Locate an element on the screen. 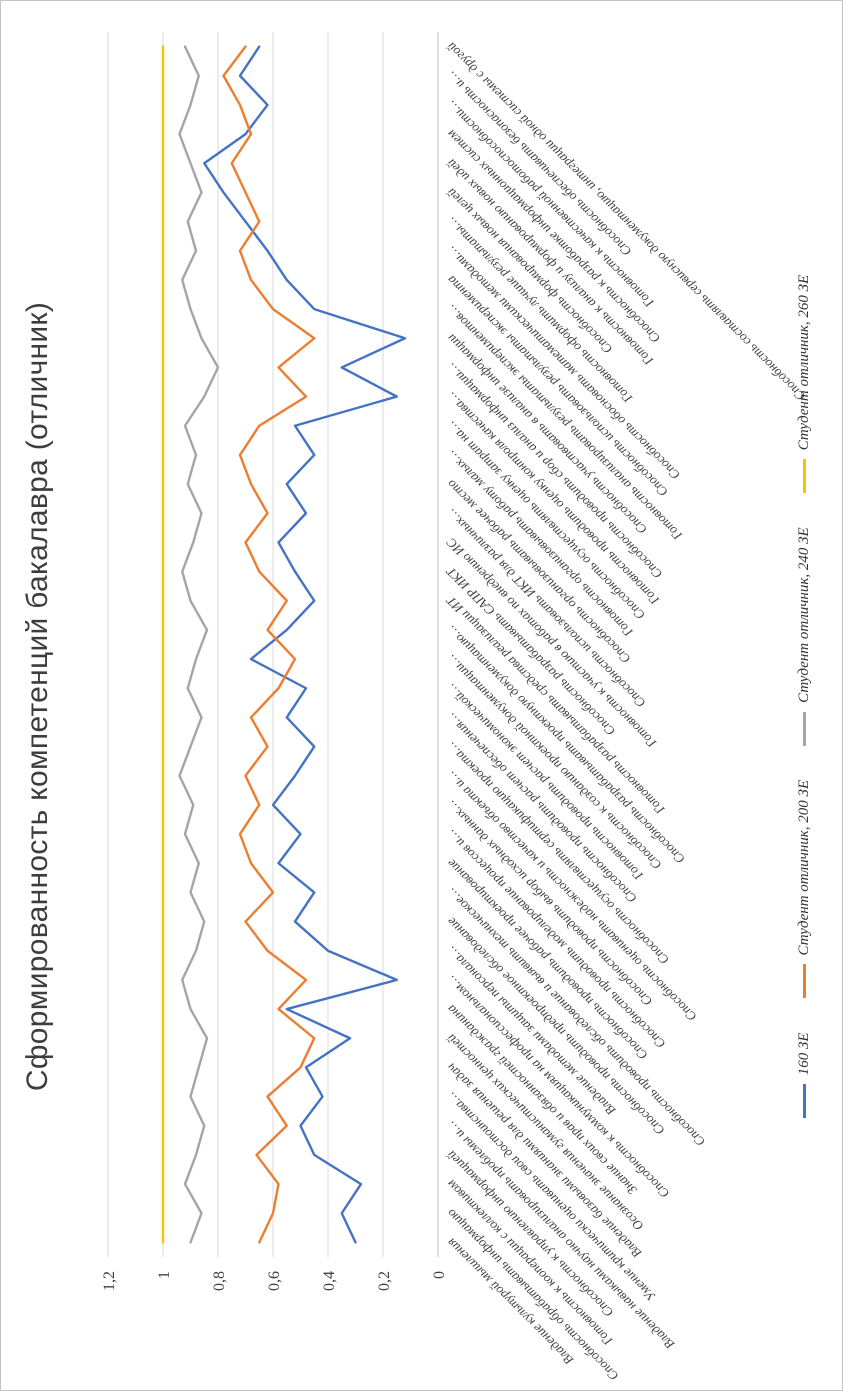 The image size is (843, 1391). legend-item: Студент отличник, 260 ЗЕ is located at coordinates (804, 384).